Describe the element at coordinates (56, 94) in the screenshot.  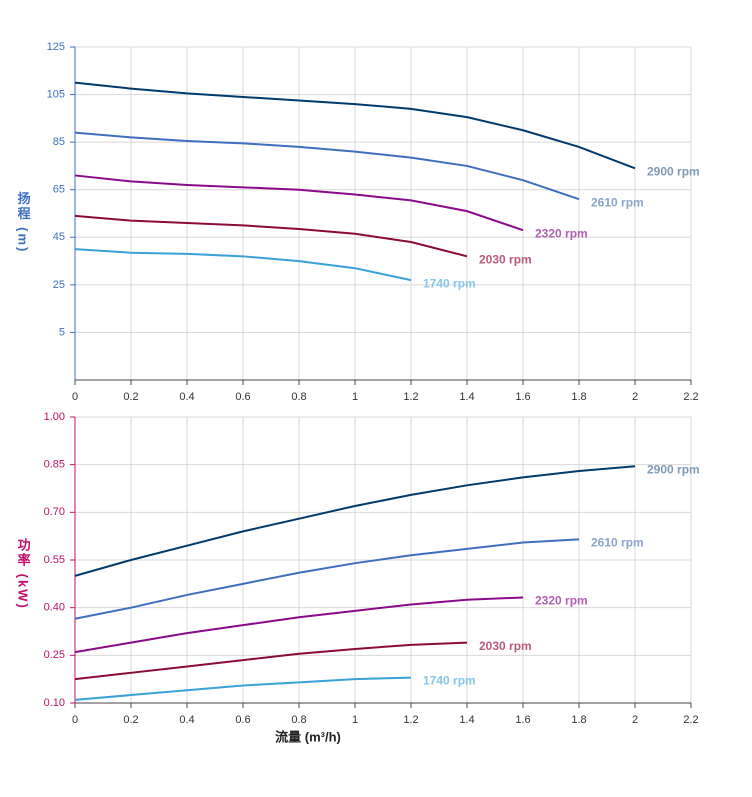
I see `y-tick-label: 105` at that location.